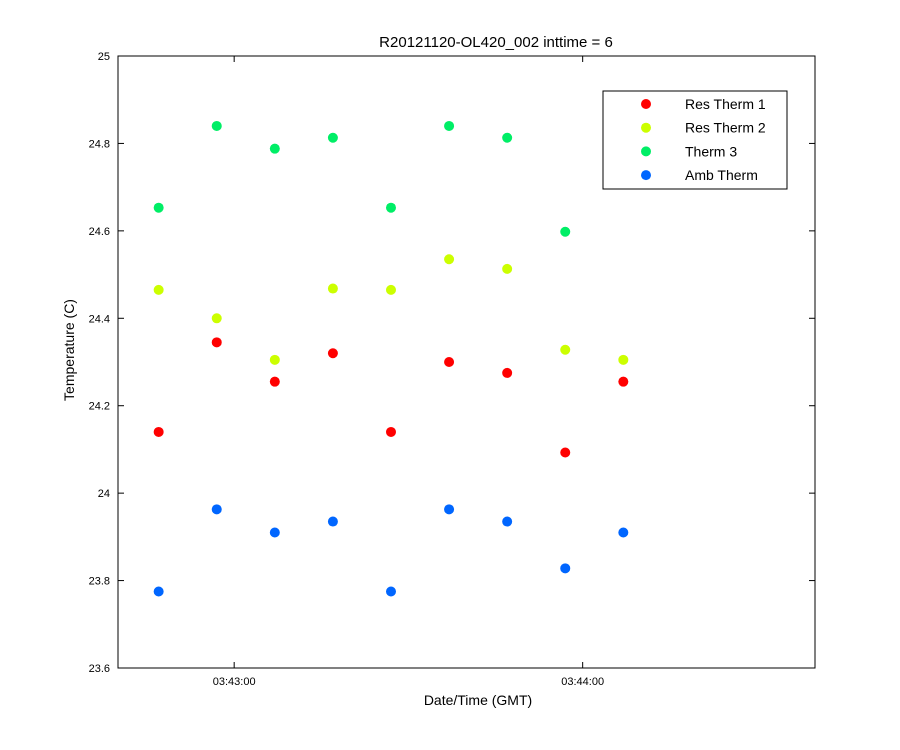 The image size is (900, 750). Describe the element at coordinates (496, 42) in the screenshot. I see `chart-title: R20121120-OL420_002 inttime = 6` at that location.